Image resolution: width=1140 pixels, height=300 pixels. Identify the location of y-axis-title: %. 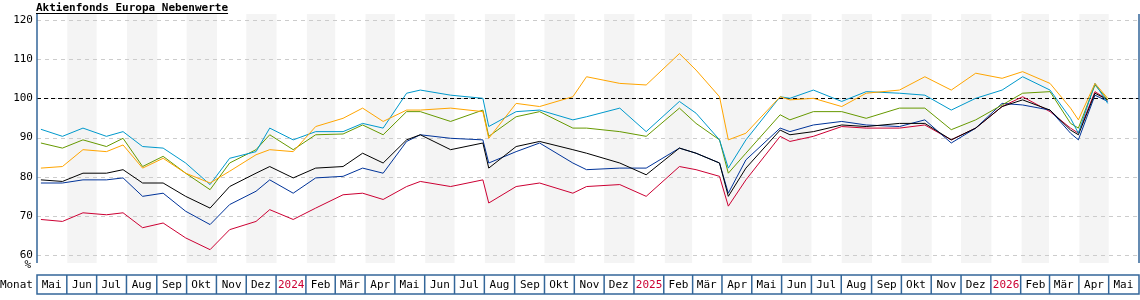
(28, 265).